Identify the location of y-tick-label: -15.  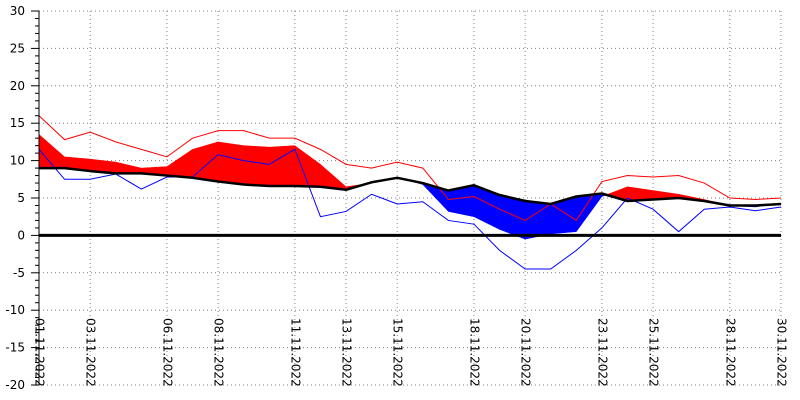
(15, 348).